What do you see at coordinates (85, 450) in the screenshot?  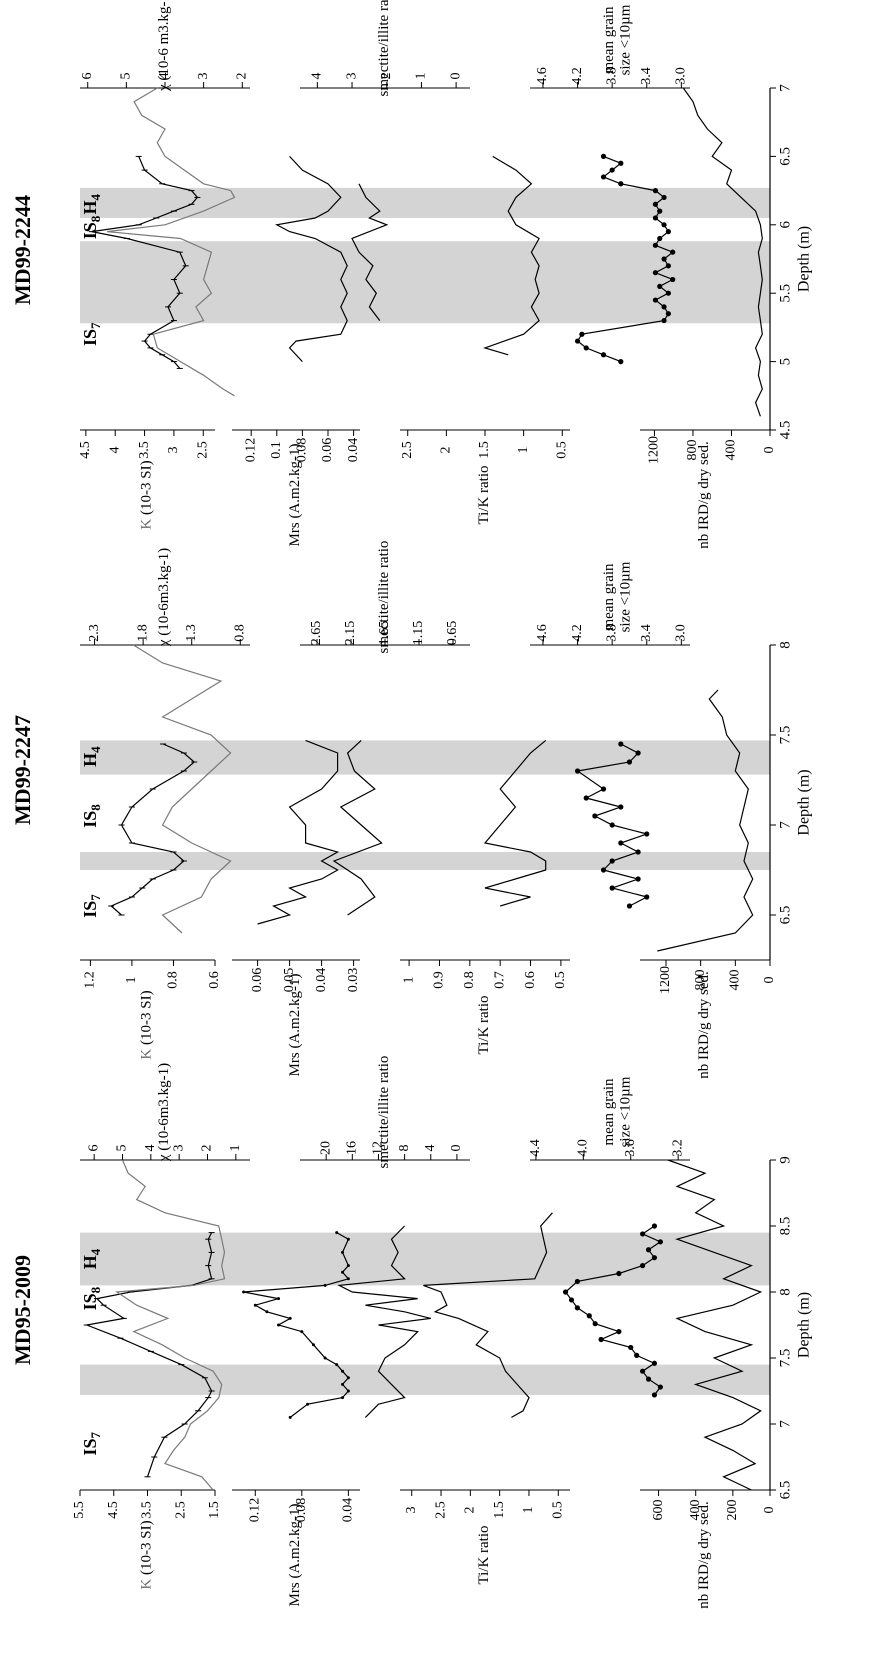 I see `value-tick-label-k: 4.5` at bounding box center [85, 450].